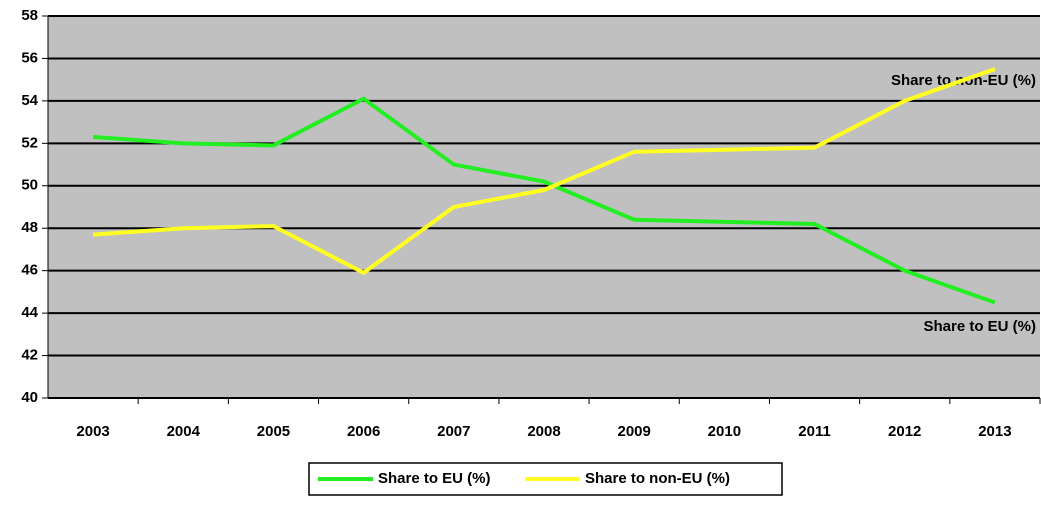 The width and height of the screenshot is (1041, 512). I want to click on x-tick-label: 2010, so click(724, 431).